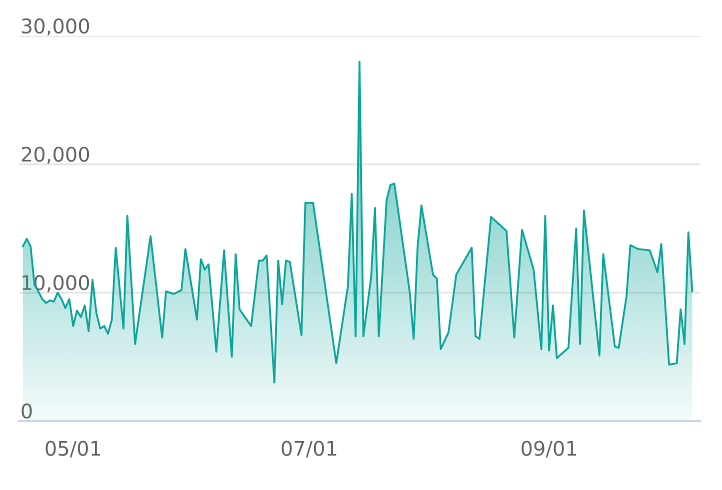  I want to click on y-tick-label: 30,000, so click(56, 27).